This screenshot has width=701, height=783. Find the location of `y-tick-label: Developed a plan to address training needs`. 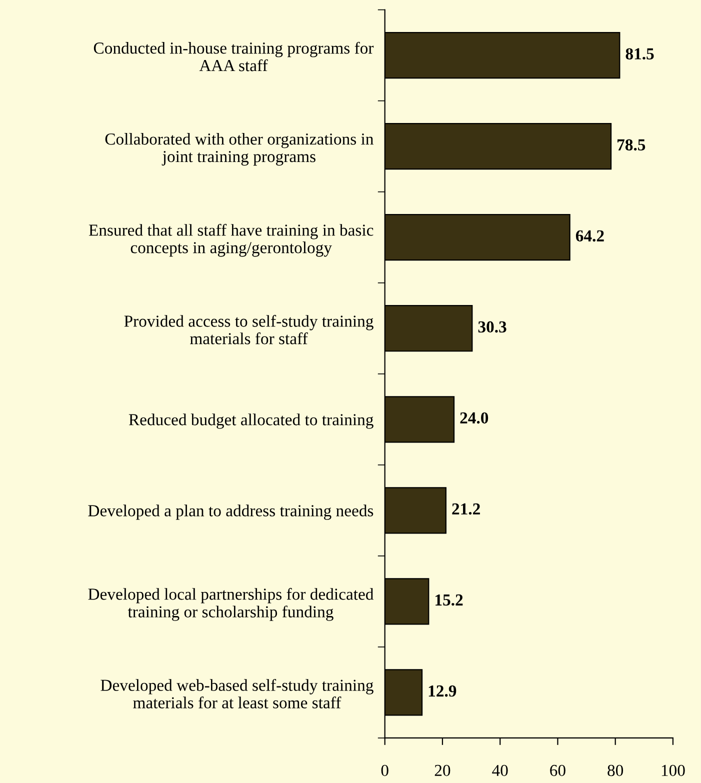

y-tick-label: Developed a plan to address training needs is located at coordinates (231, 512).